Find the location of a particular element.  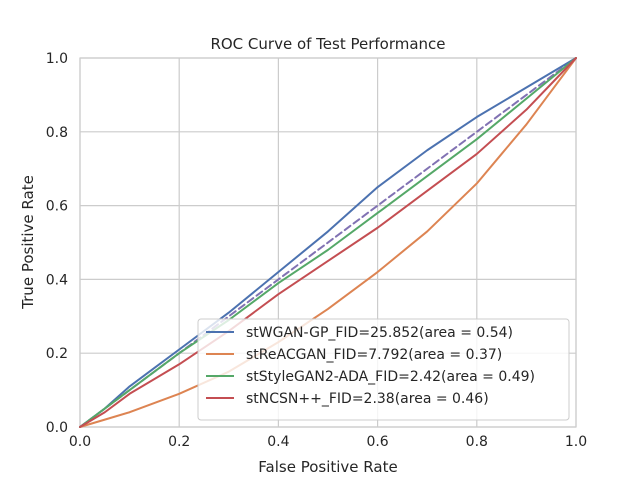

legend-label: stReACGAN_FID=7.792(area = 0.37) is located at coordinates (374, 355).